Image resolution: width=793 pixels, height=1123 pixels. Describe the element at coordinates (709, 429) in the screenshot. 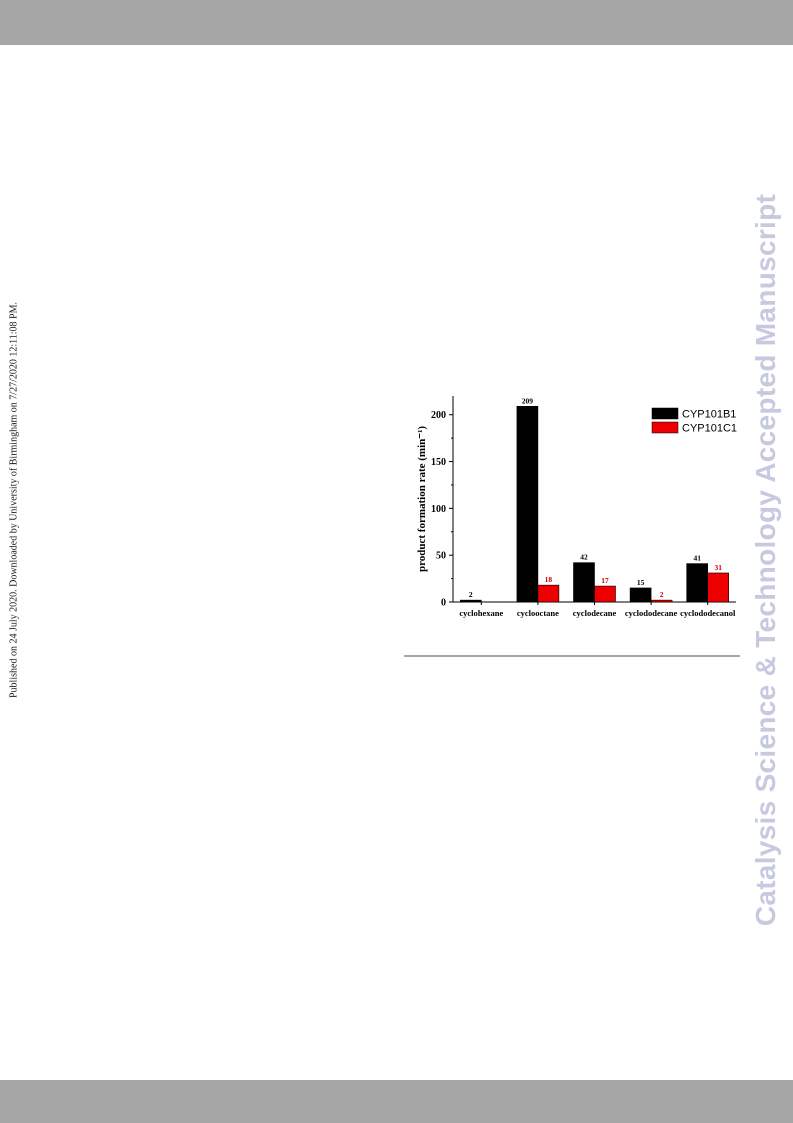

I see `legend-label: CYP101C1` at that location.